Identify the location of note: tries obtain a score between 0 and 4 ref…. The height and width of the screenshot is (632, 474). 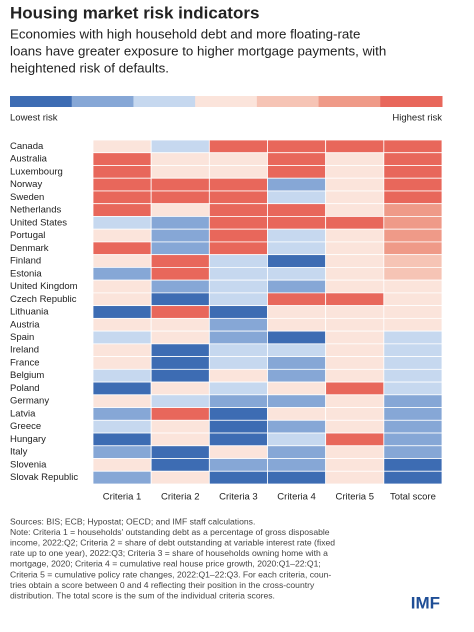
(162, 585).